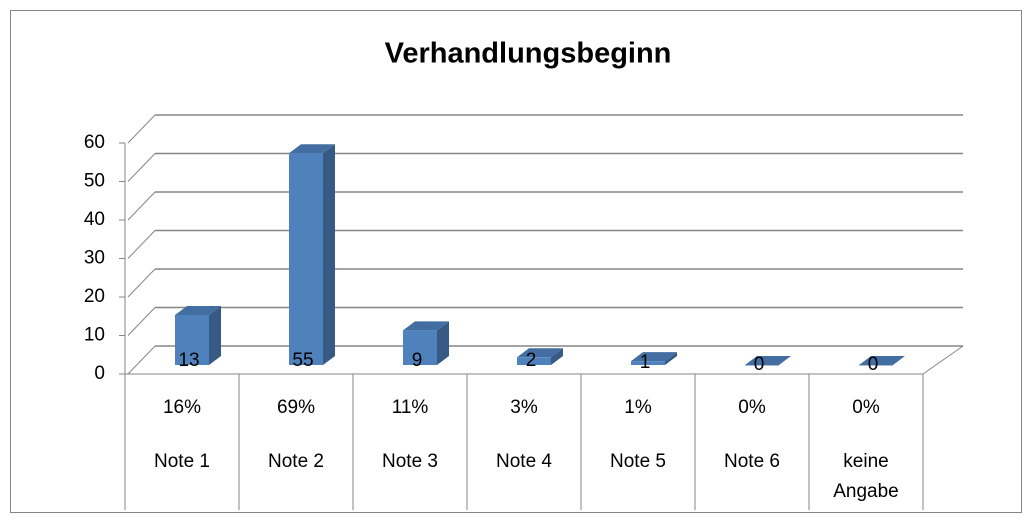  I want to click on x-tick-label: Note 5, so click(638, 461).